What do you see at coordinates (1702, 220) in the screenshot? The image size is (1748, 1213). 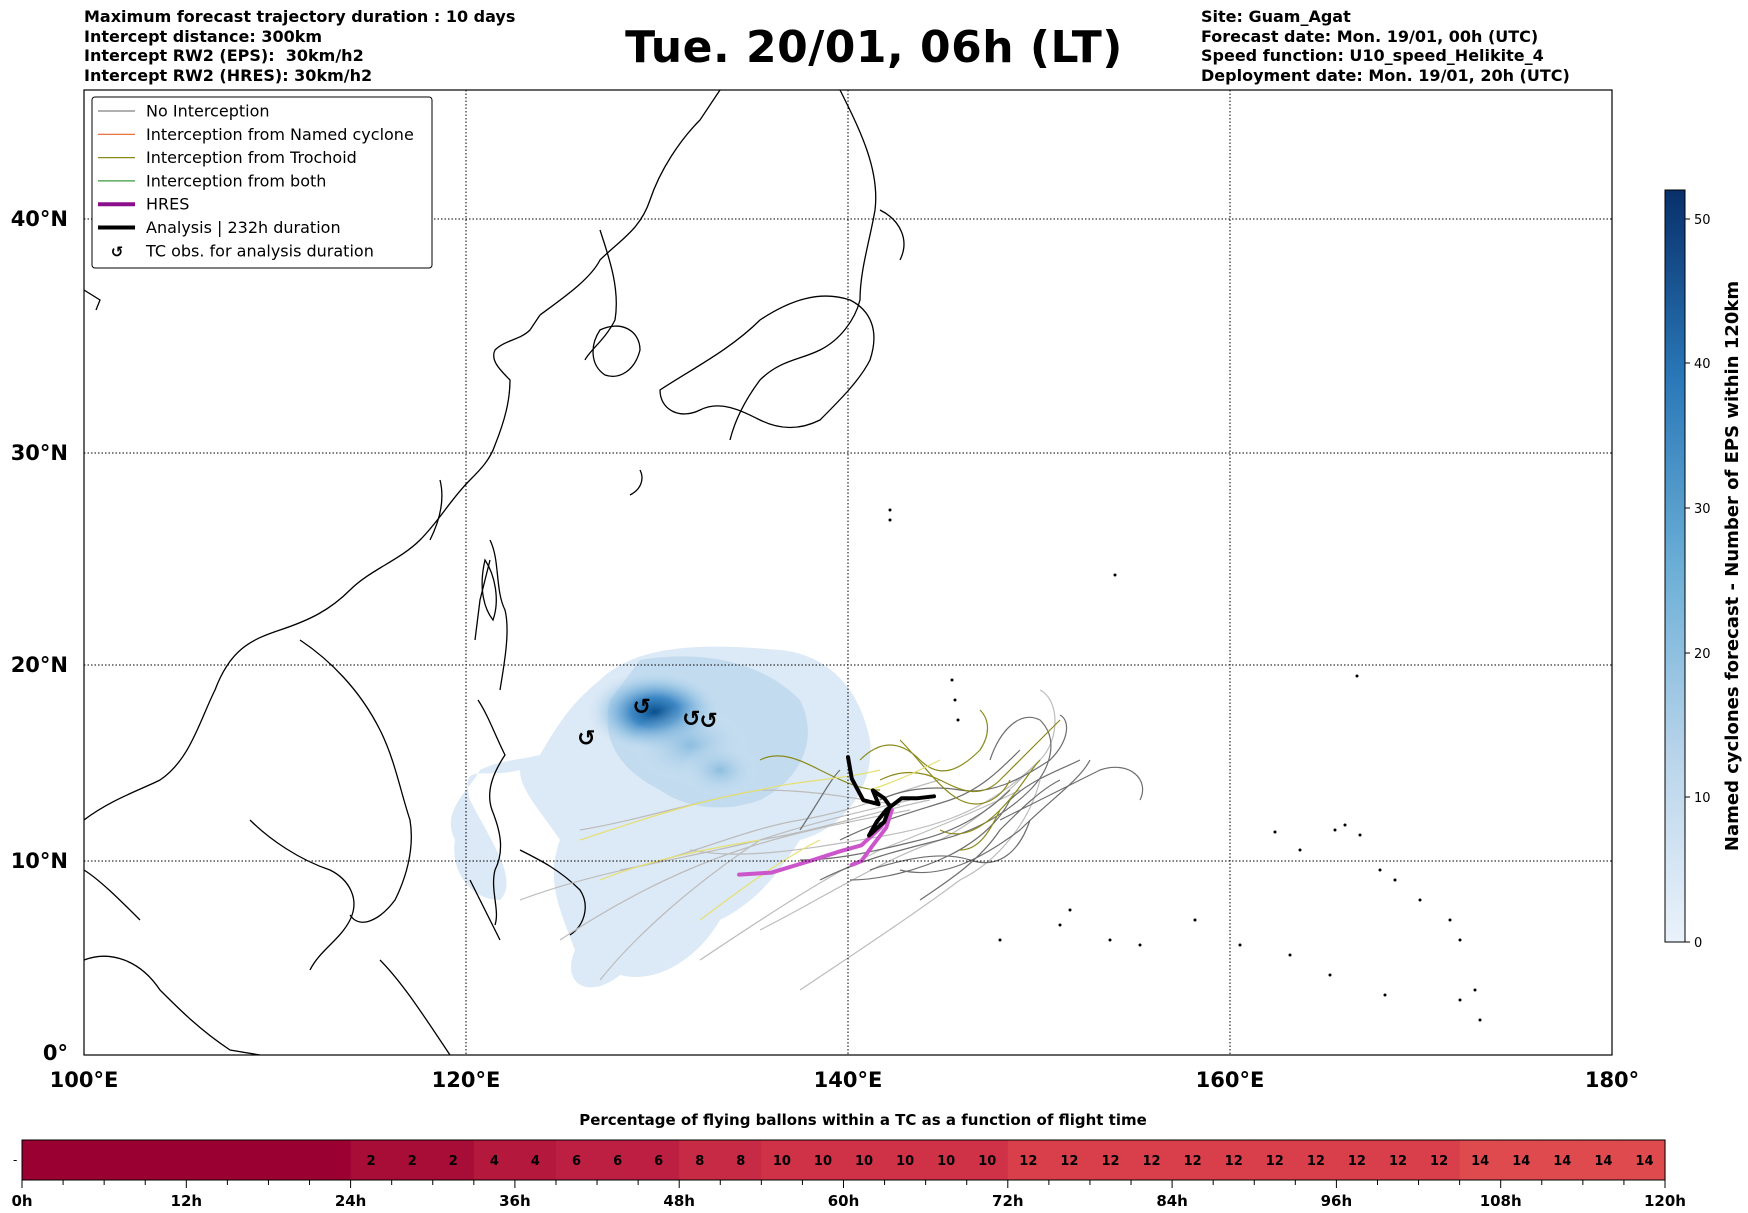 I see `colorbar-tick: 50` at bounding box center [1702, 220].